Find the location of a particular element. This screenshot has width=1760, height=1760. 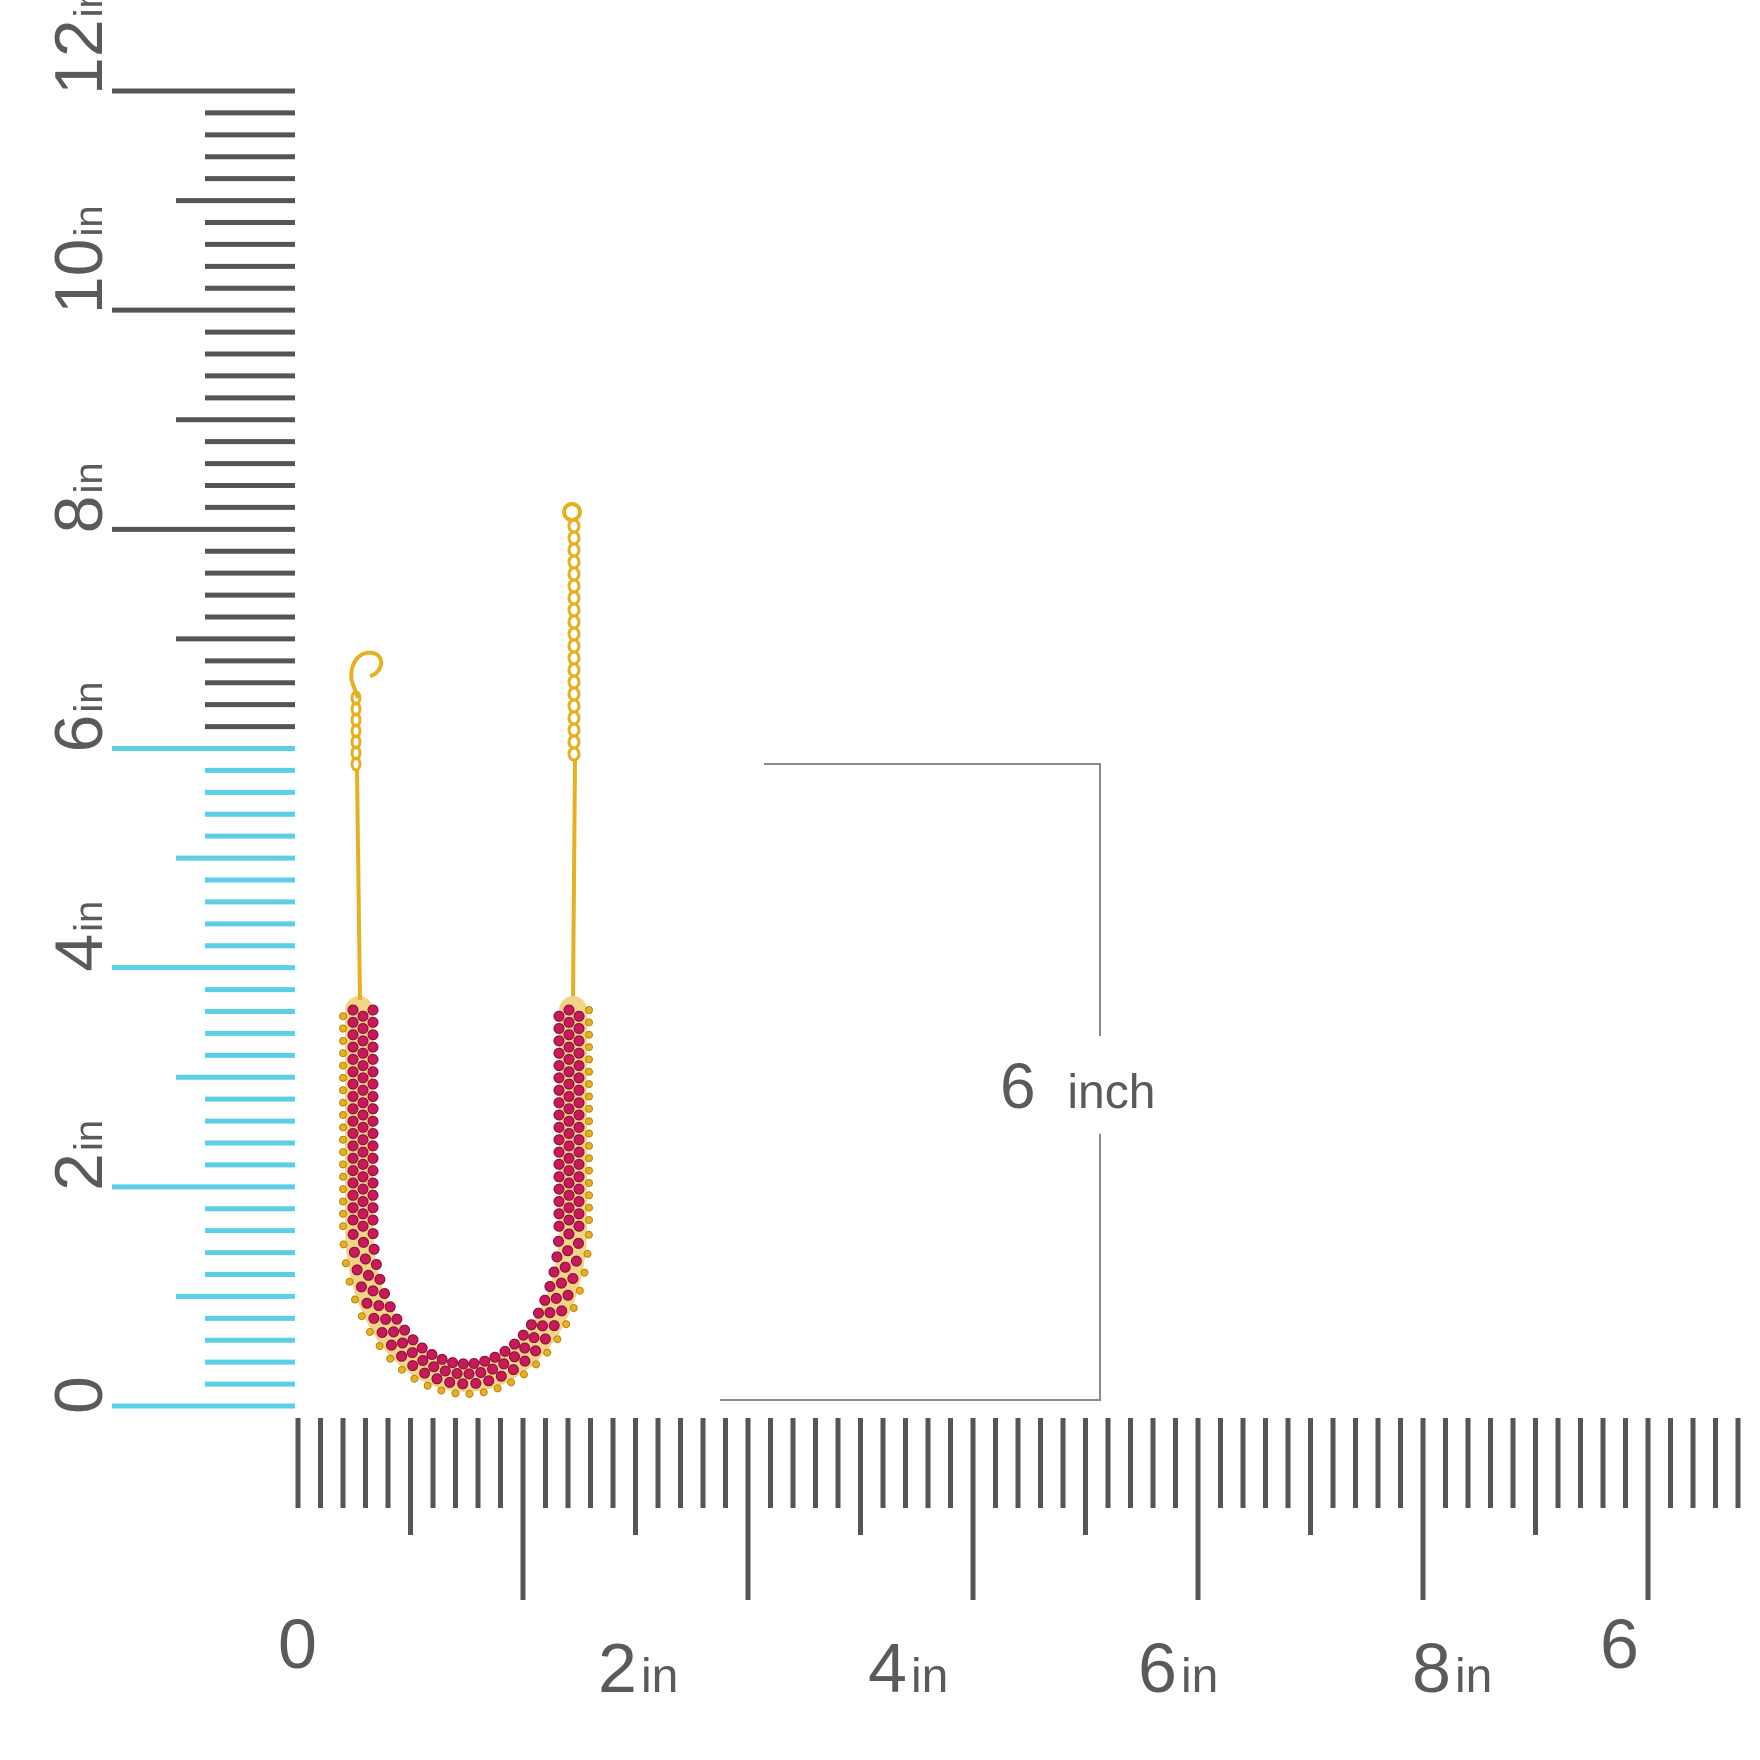

horizontal-ruler-label: 4in is located at coordinates (908, 1668).